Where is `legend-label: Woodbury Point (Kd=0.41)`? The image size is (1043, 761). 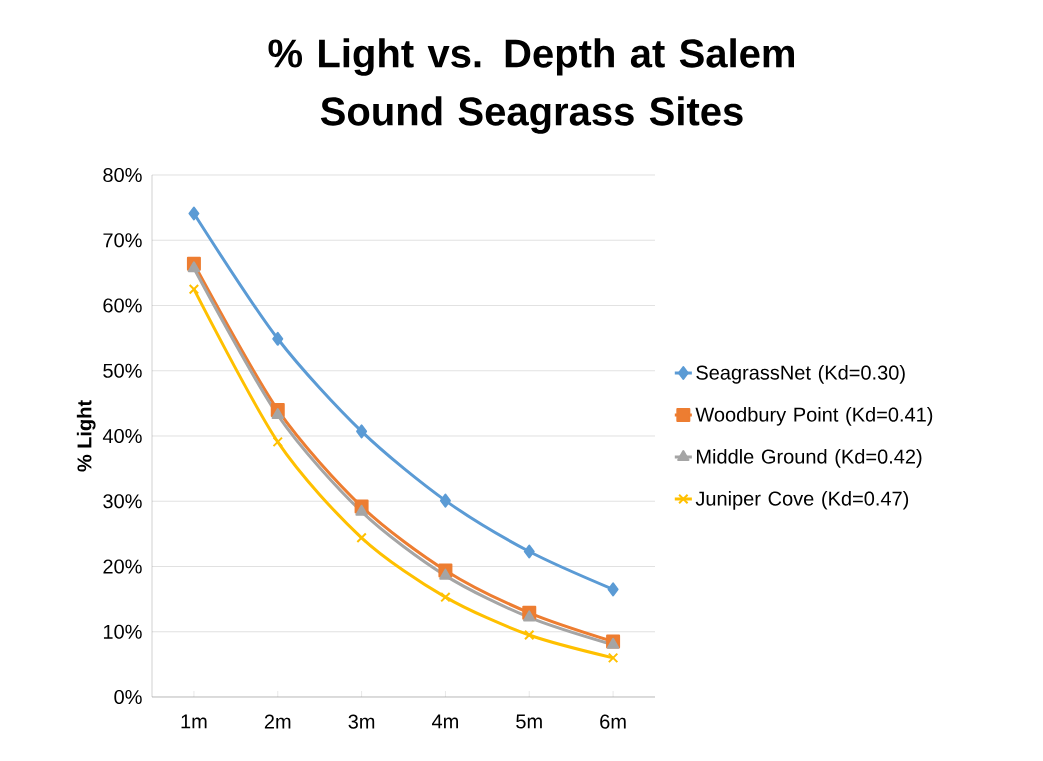
legend-label: Woodbury Point (Kd=0.41) is located at coordinates (814, 416).